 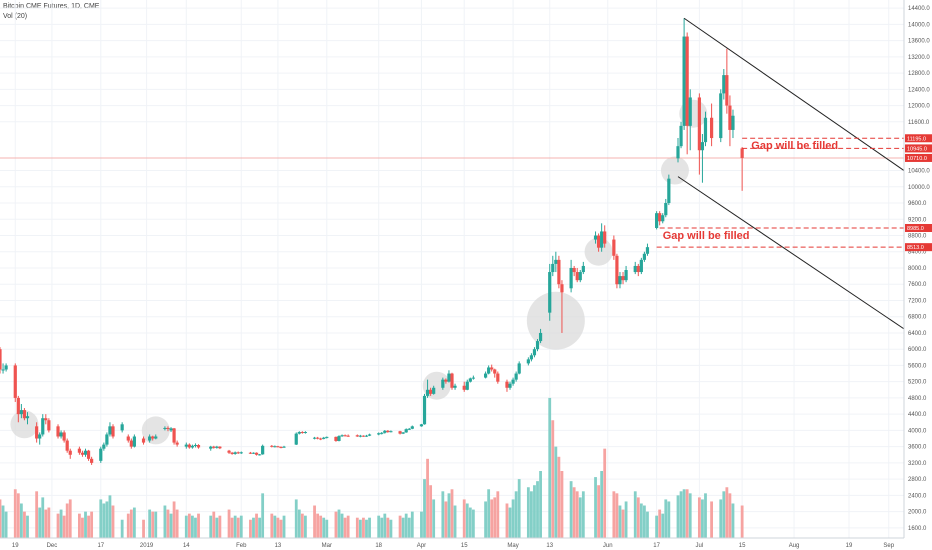 I want to click on x-tick-label: 19, so click(x=15, y=546).